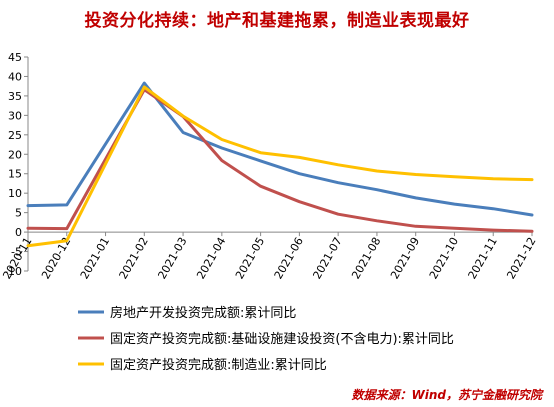 The width and height of the screenshot is (554, 407). What do you see at coordinates (405, 258) in the screenshot?
I see `x-tick-label: 2021-09` at bounding box center [405, 258].